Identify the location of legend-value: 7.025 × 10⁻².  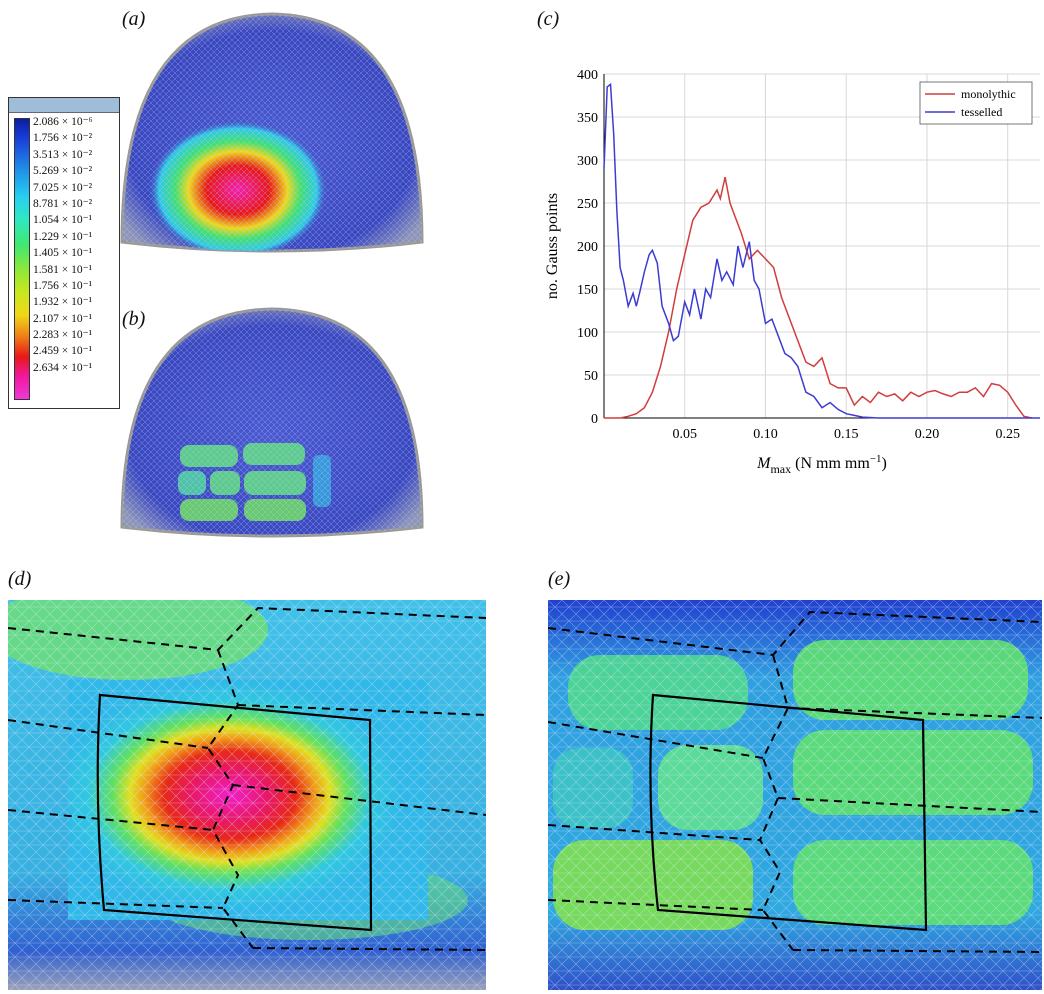
(63, 187).